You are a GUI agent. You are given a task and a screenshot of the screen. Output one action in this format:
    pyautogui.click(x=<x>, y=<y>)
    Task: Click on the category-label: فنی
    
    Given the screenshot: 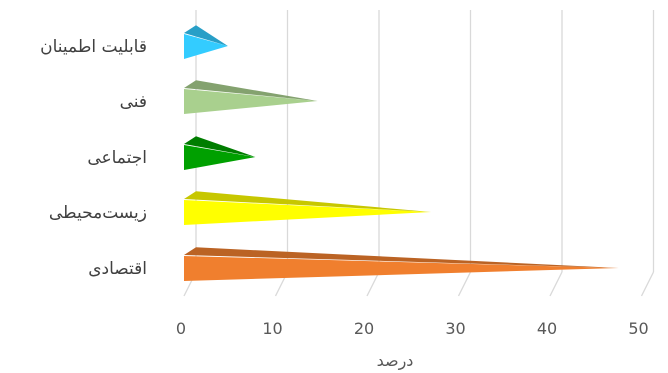 What is the action you would take?
    pyautogui.click(x=133, y=102)
    